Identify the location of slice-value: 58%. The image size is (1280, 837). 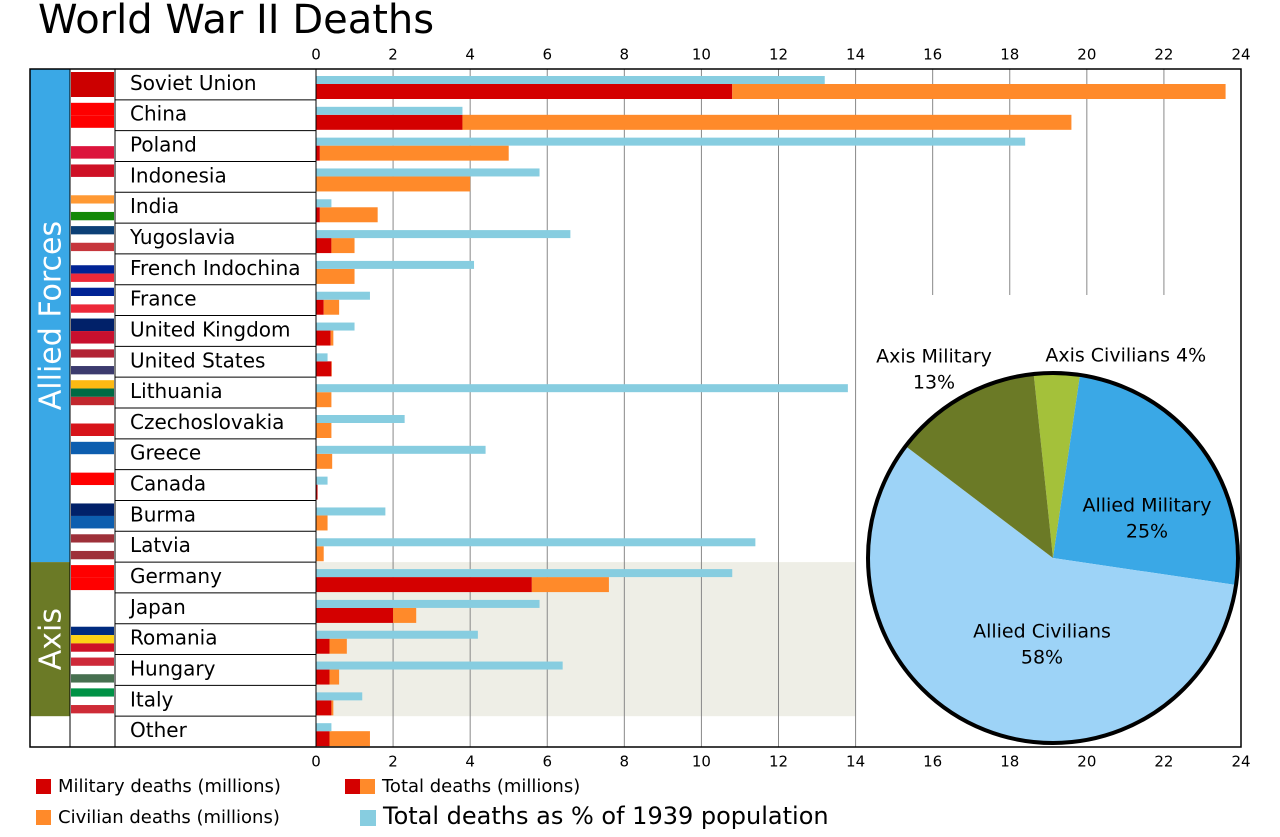
(1042, 658).